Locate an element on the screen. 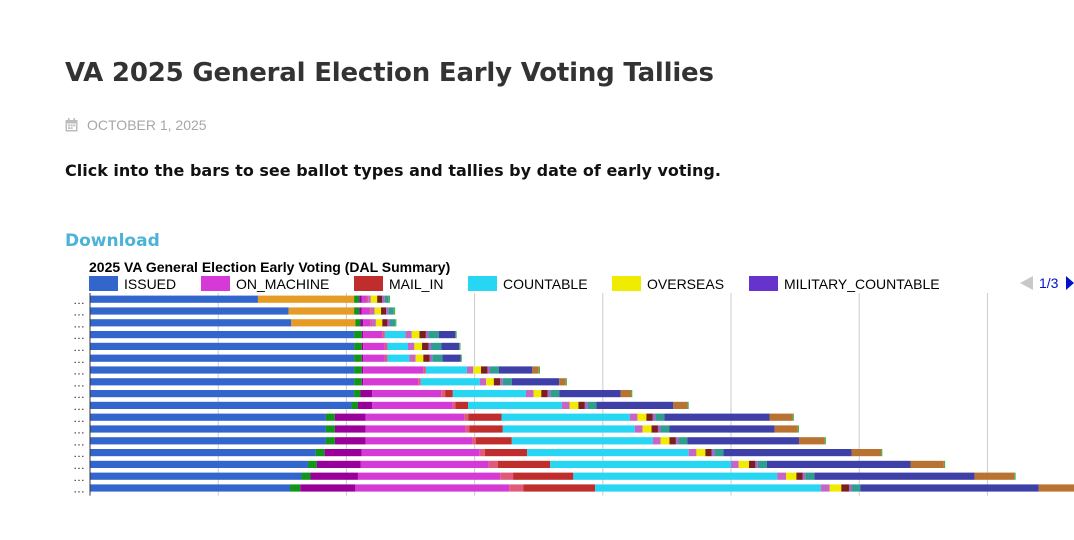  legend-item-mail-in: MAIL_IN is located at coordinates (398, 283).